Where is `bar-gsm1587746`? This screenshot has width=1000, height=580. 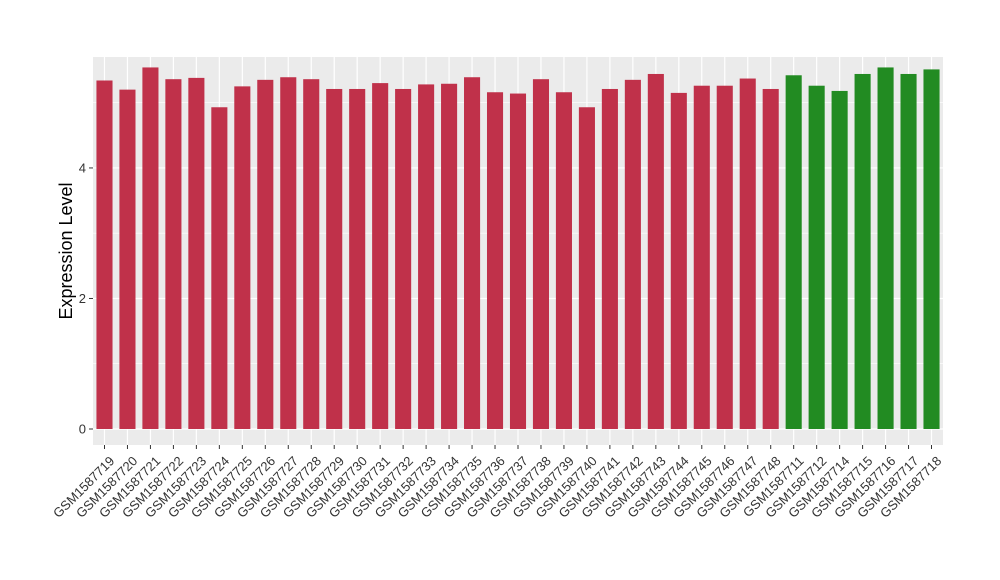
bar-gsm1587746 is located at coordinates (724, 257).